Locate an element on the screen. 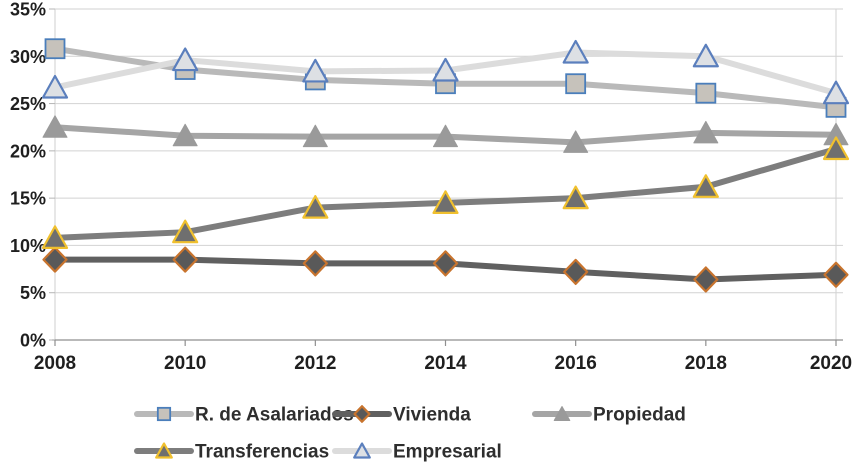 The height and width of the screenshot is (462, 853). y-tick-label: 35% is located at coordinates (28, 10).